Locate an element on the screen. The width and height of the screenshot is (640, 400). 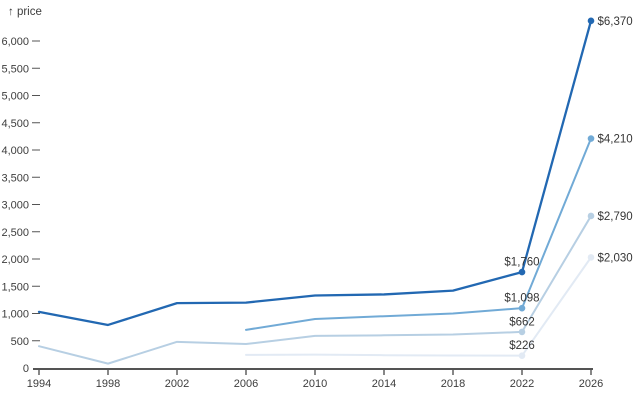
x-axis: 1994 1998 2002 2006 2010 2014 2018 2022 2026 is located at coordinates (315, 379).